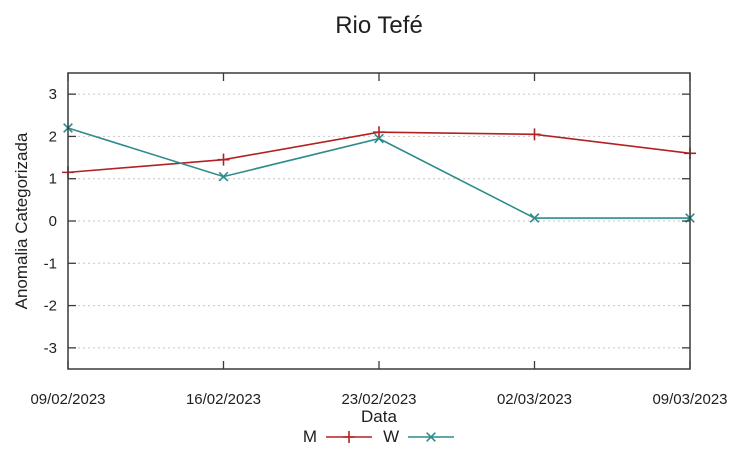 The width and height of the screenshot is (753, 458). I want to click on legend-item-w: W, so click(419, 437).